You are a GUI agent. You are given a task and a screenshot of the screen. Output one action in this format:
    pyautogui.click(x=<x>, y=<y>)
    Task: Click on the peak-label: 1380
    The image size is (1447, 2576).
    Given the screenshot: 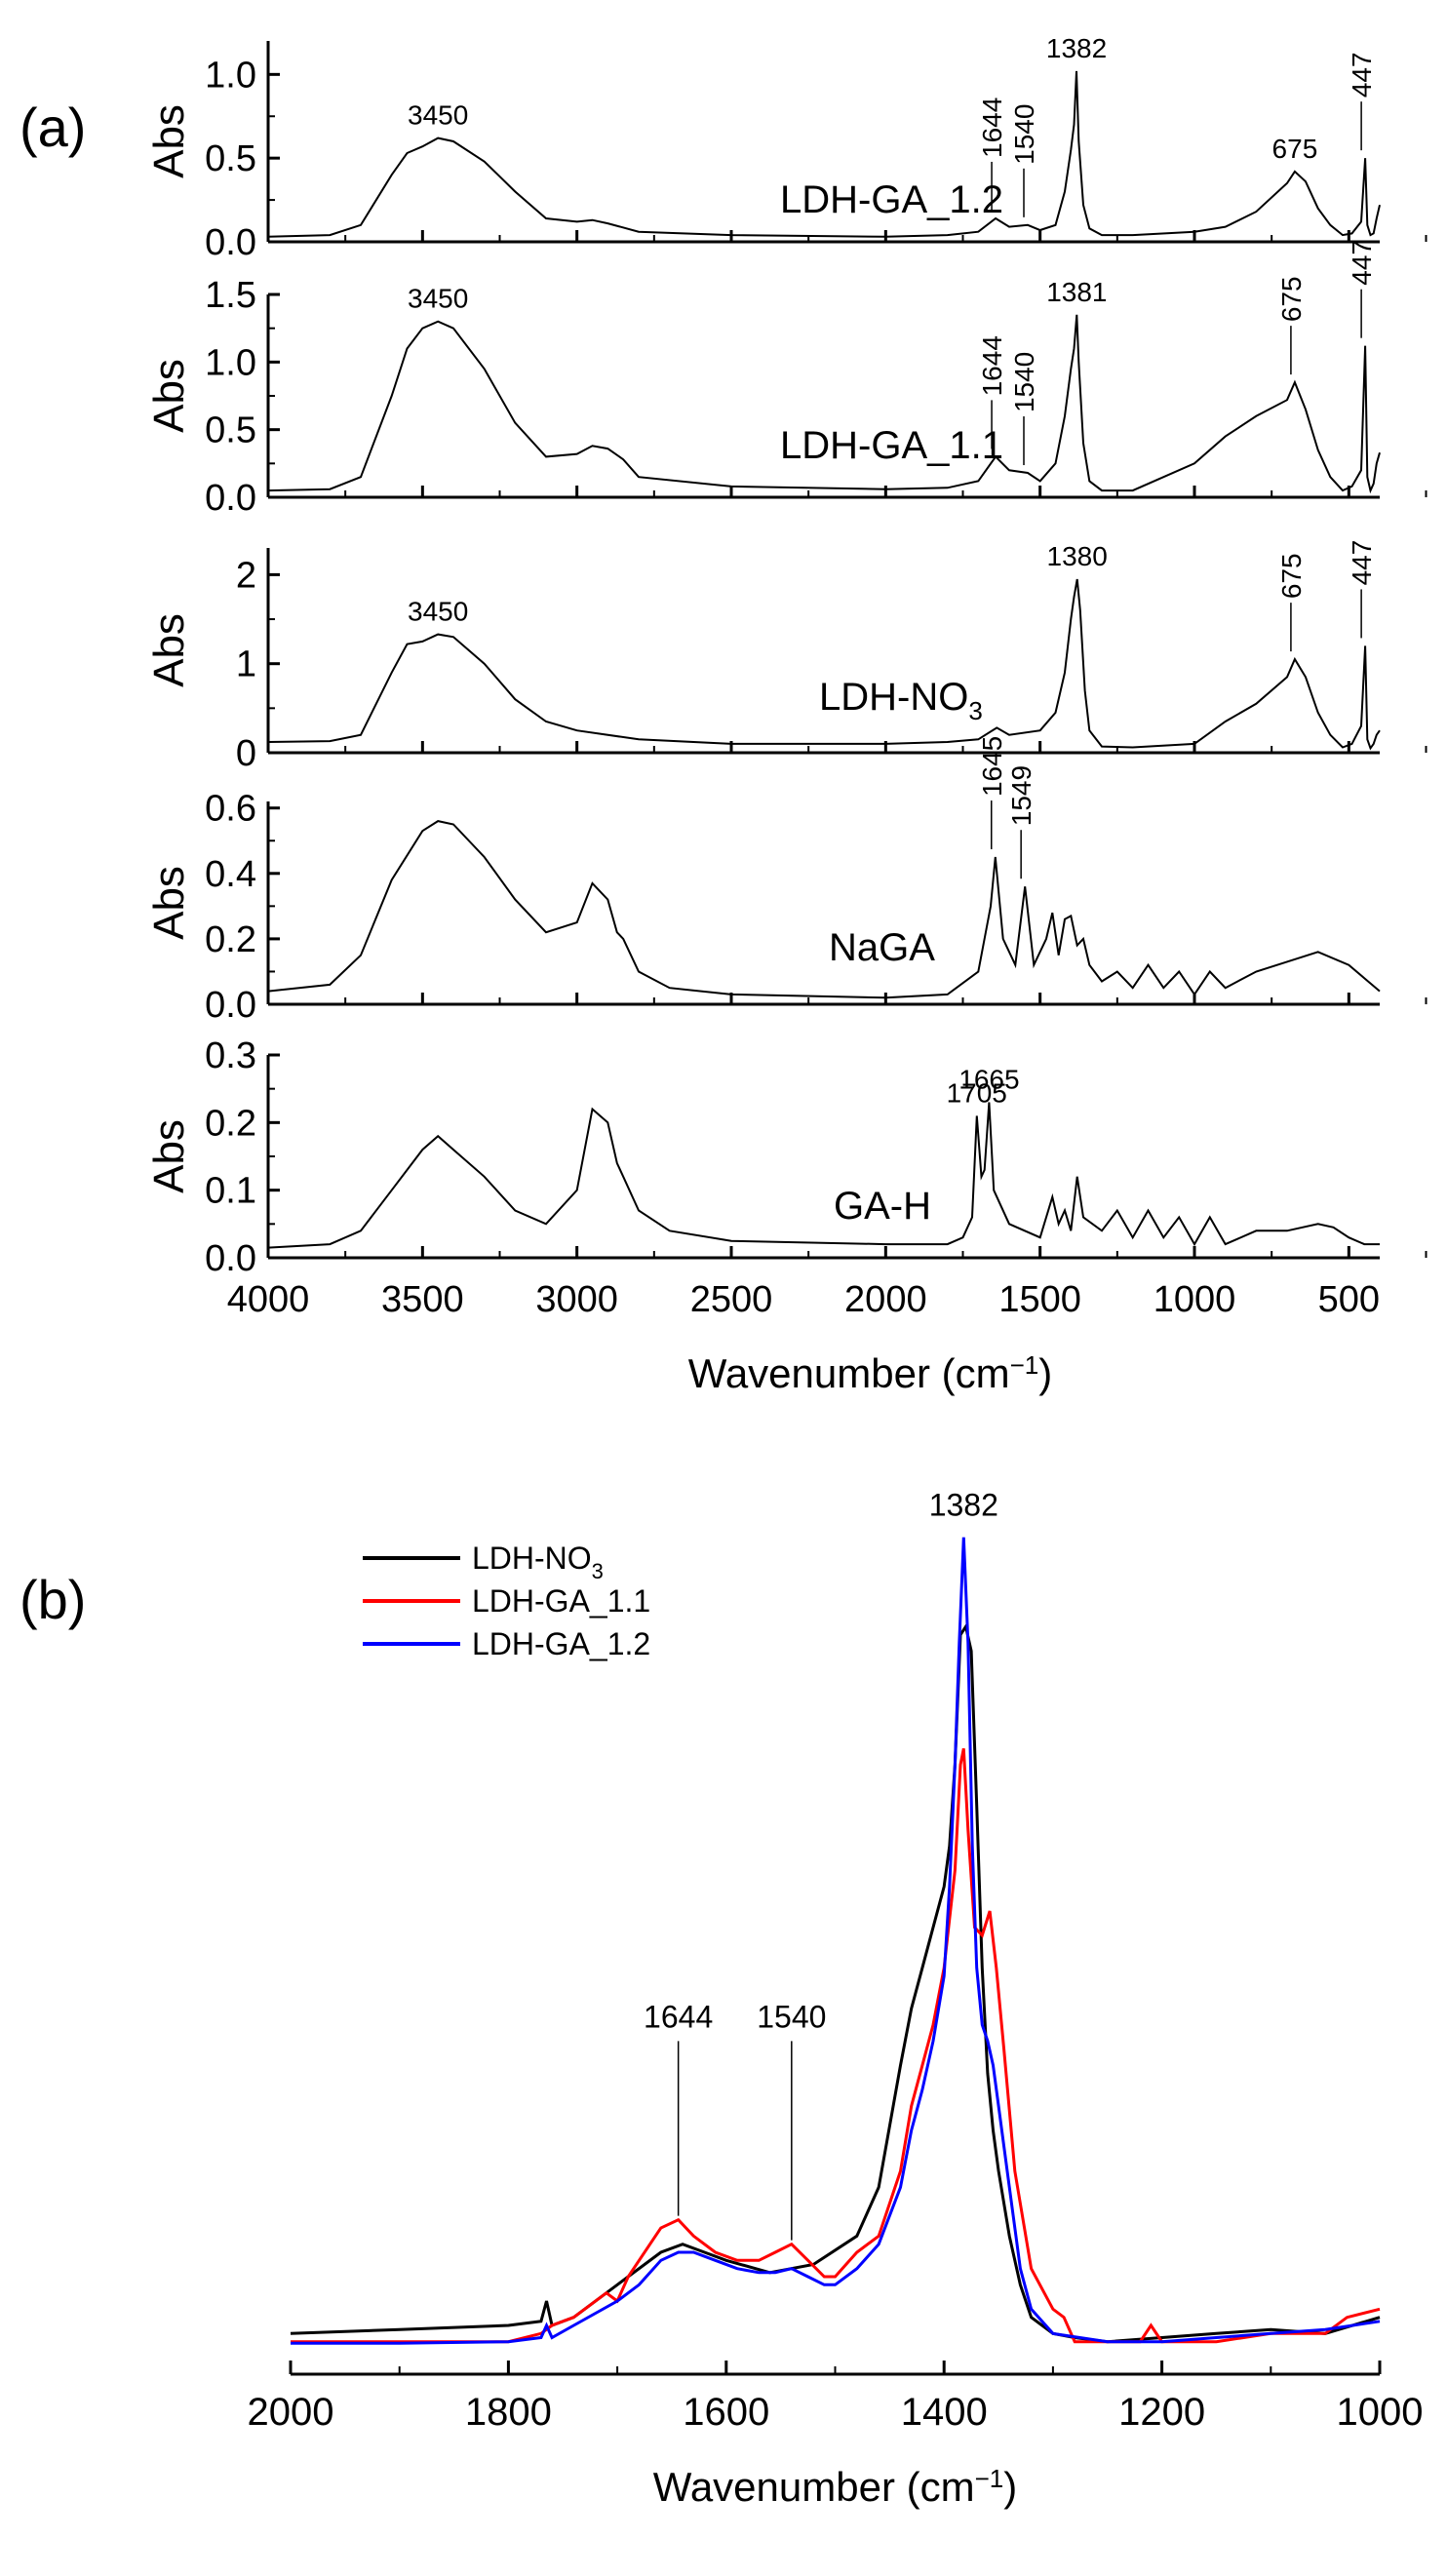 What is the action you would take?
    pyautogui.click(x=1077, y=556)
    